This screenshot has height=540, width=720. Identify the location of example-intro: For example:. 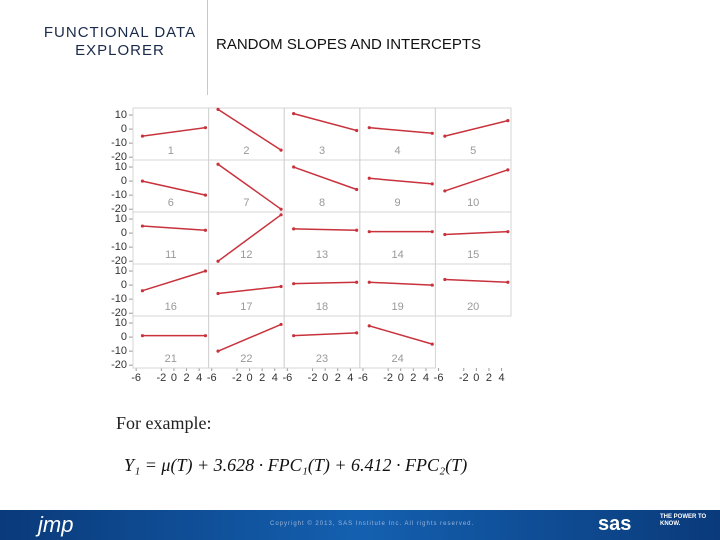
(164, 423).